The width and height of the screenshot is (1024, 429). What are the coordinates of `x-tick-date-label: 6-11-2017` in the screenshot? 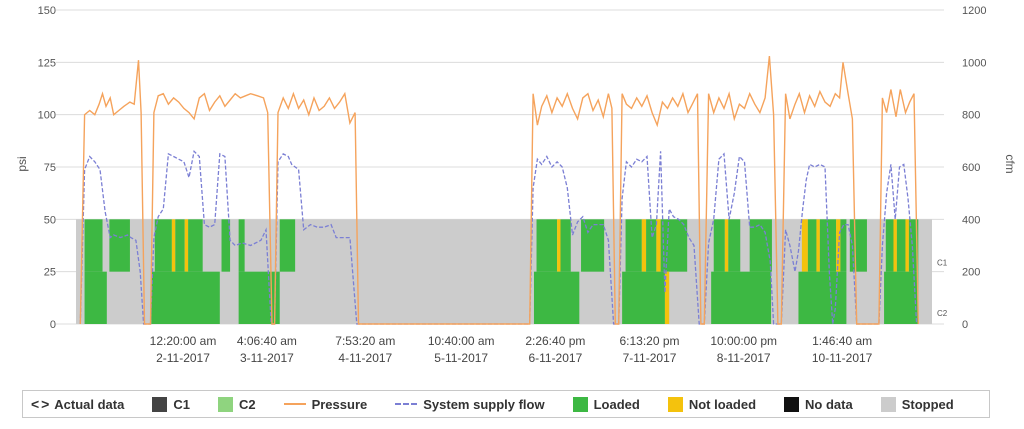 It's located at (555, 358).